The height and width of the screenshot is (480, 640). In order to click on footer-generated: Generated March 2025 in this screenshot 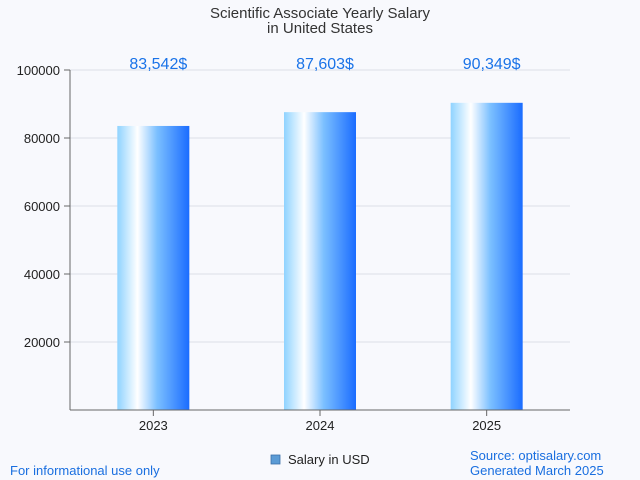, I will do `click(537, 470)`.